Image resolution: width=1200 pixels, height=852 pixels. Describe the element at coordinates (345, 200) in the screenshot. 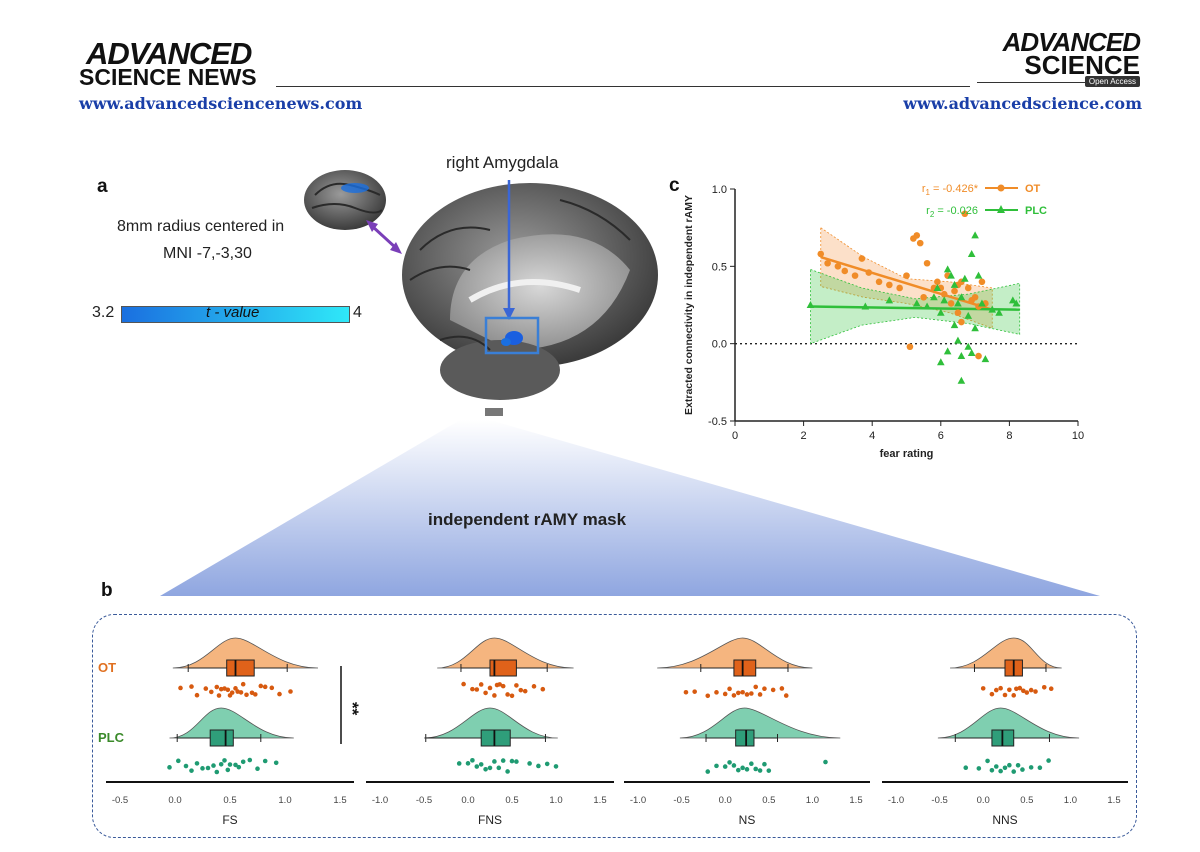

I see `small-brain-icon` at that location.